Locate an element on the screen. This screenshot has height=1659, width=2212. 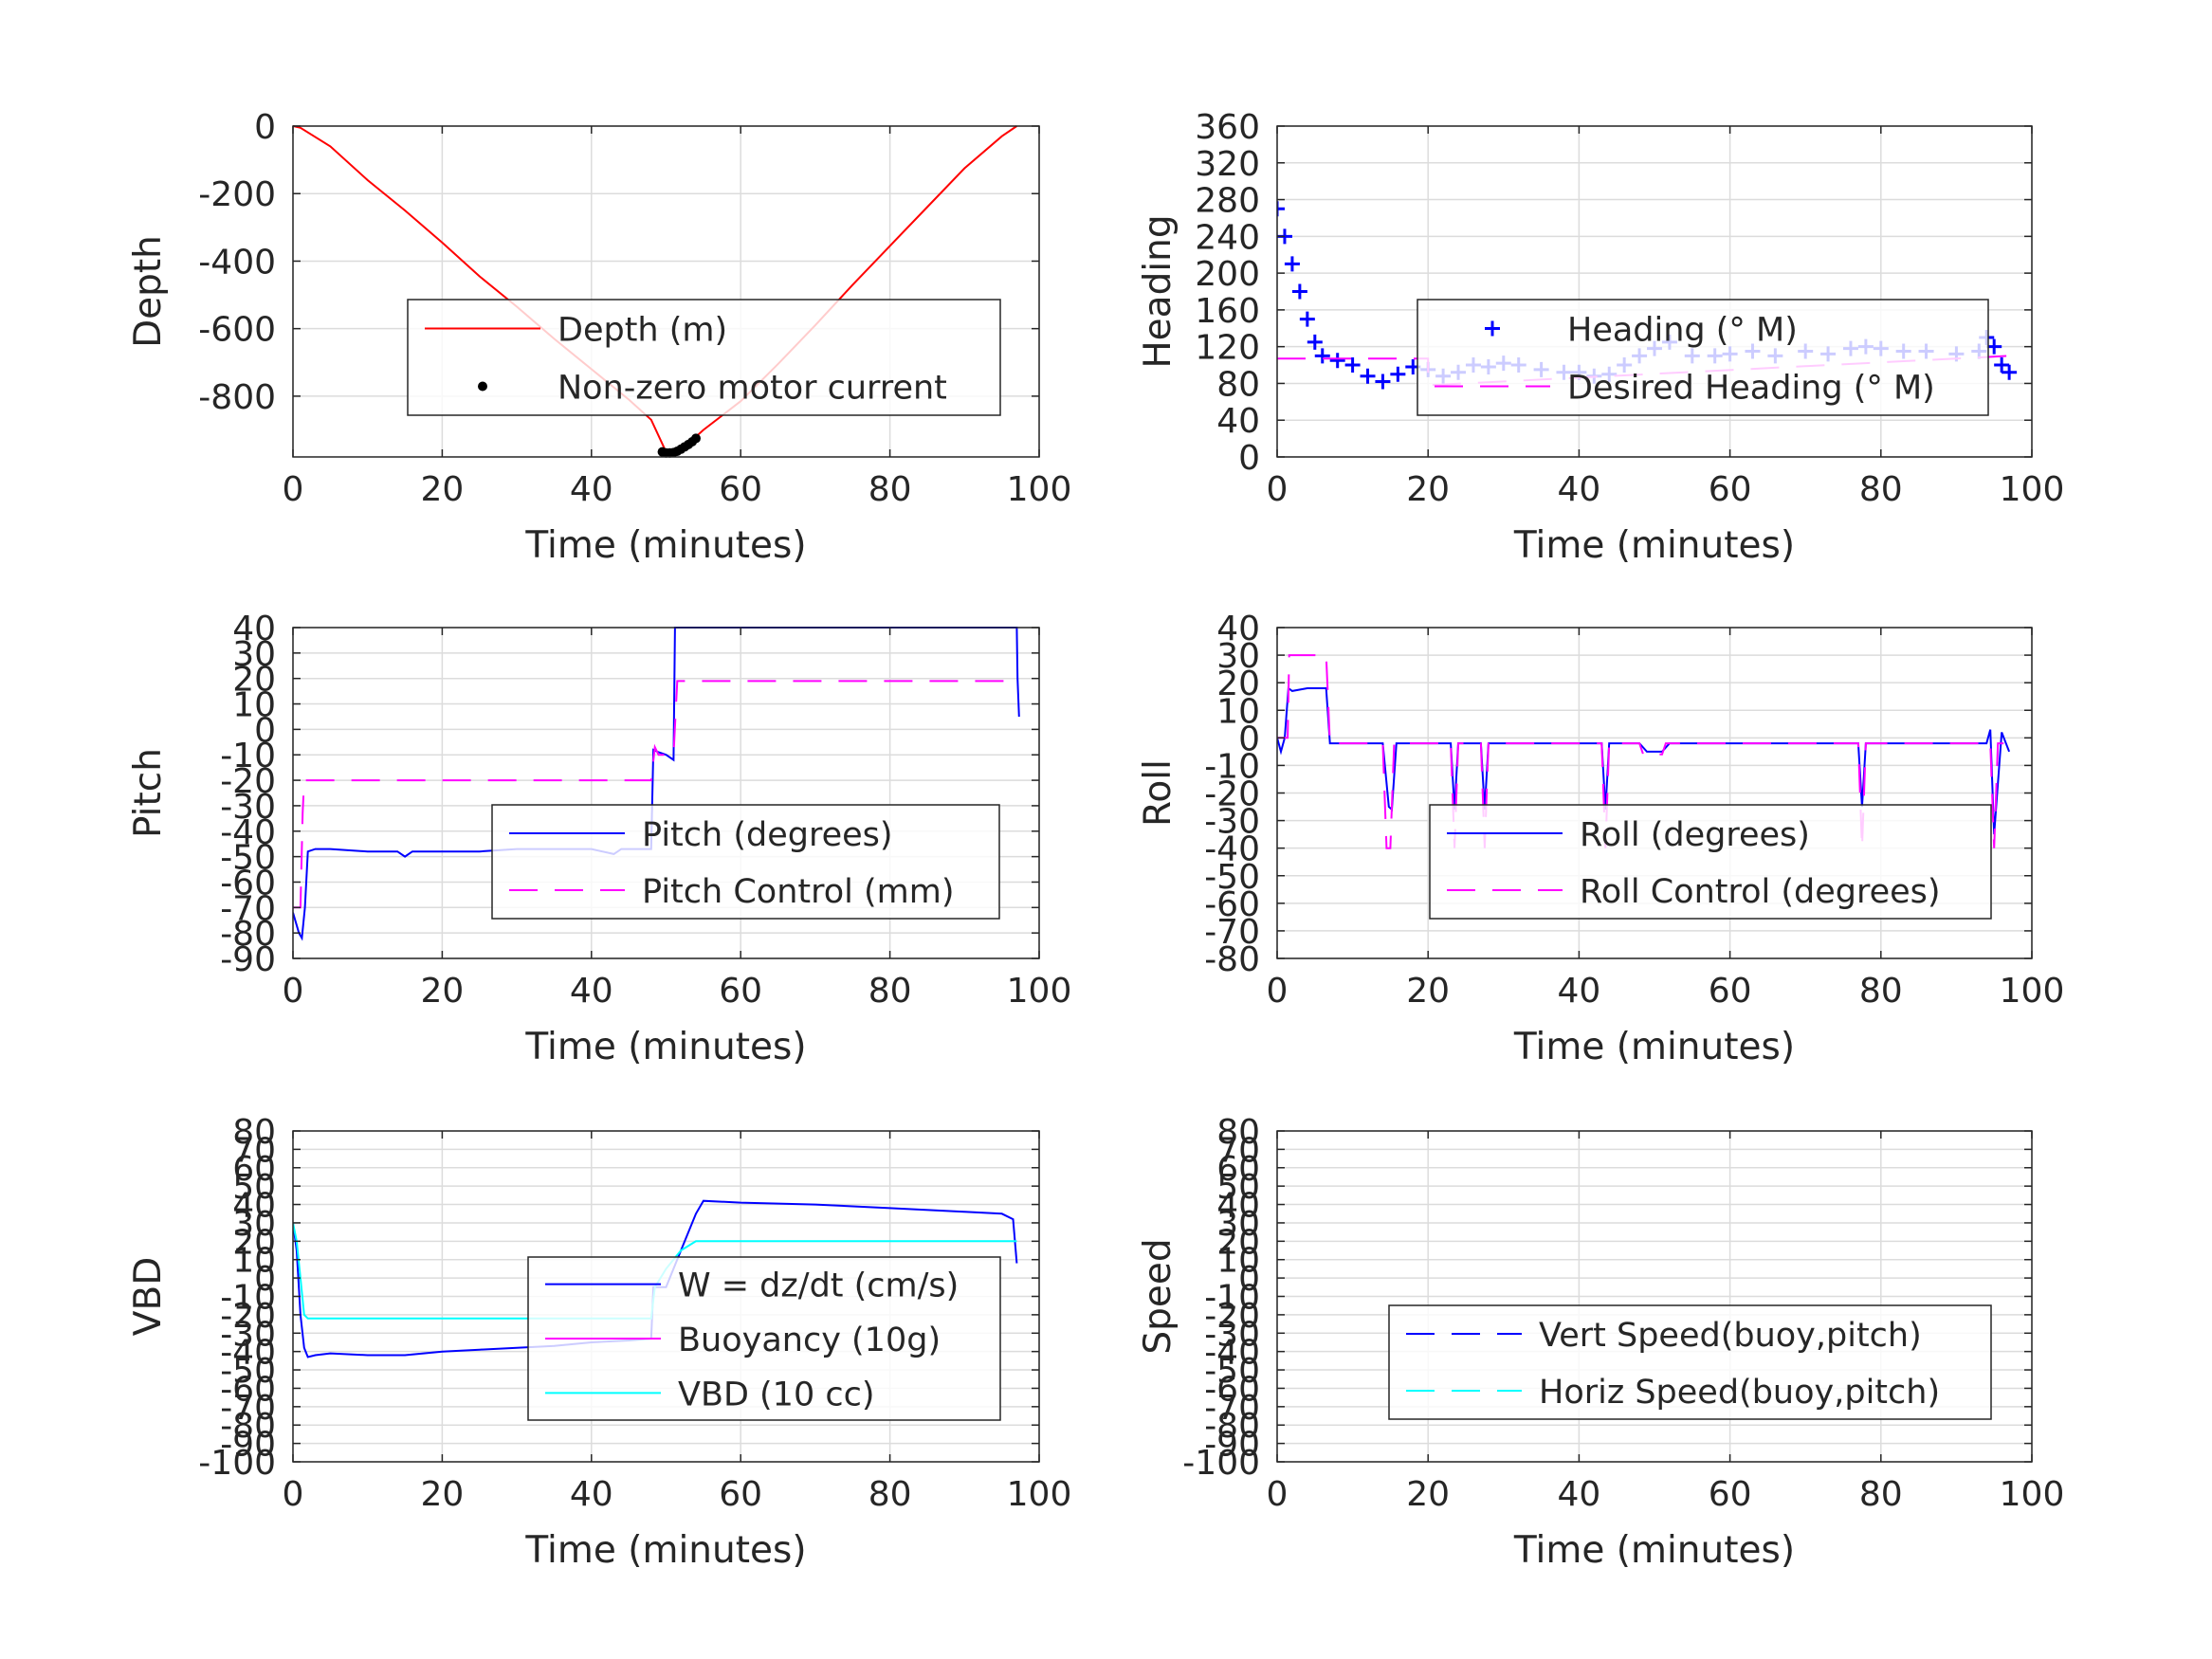
y-tick-label: 160 is located at coordinates (1227, 311).